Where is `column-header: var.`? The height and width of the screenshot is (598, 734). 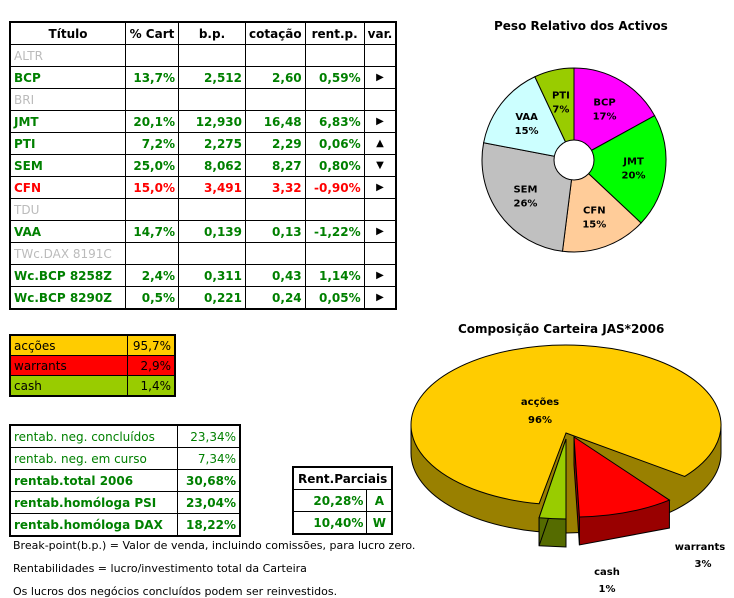 column-header: var. is located at coordinates (380, 33).